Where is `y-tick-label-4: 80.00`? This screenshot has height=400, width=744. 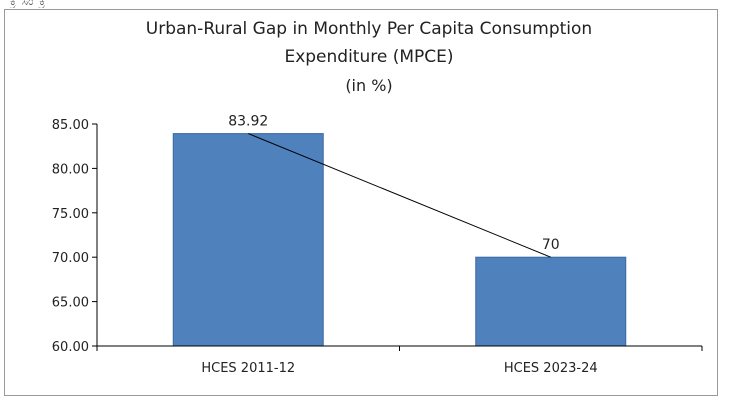
y-tick-label-4: 80.00 is located at coordinates (70, 169).